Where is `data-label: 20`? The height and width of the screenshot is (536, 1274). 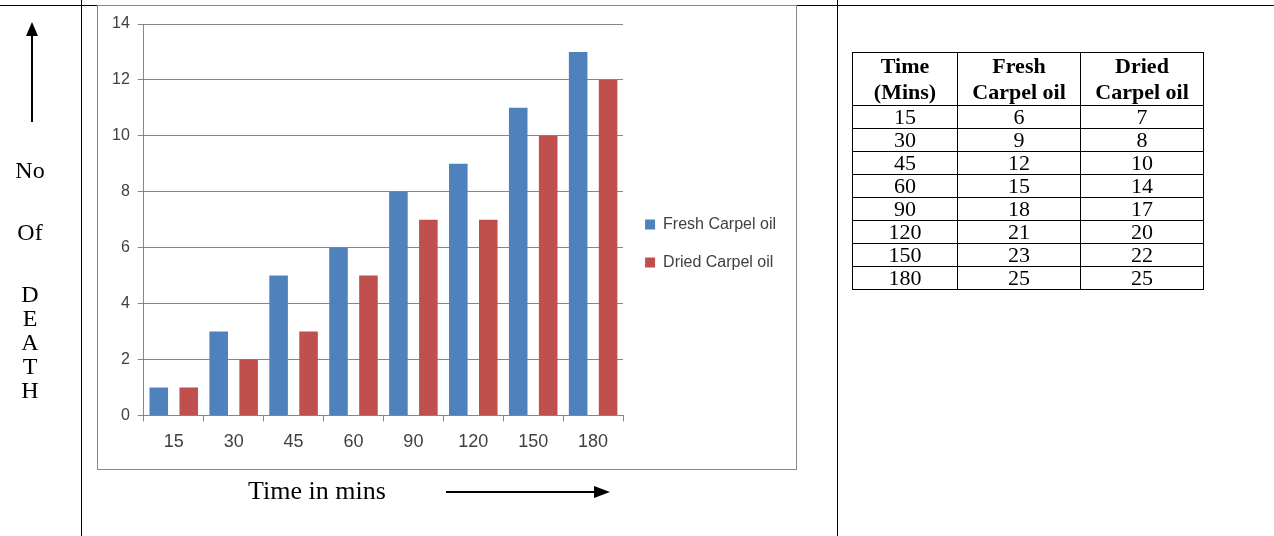
data-label: 20 is located at coordinates (1142, 231).